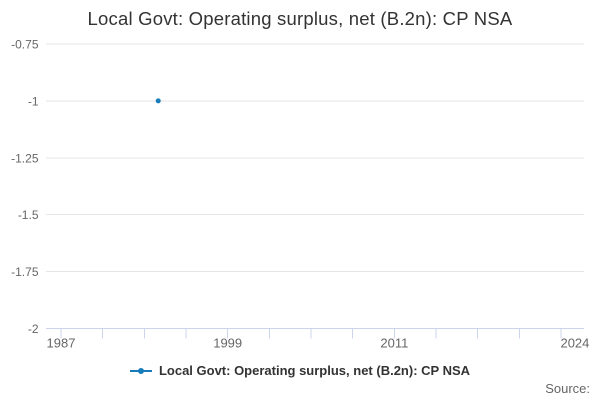 This screenshot has height=400, width=600. What do you see at coordinates (61, 343) in the screenshot?
I see `x-axis-label: 1987` at bounding box center [61, 343].